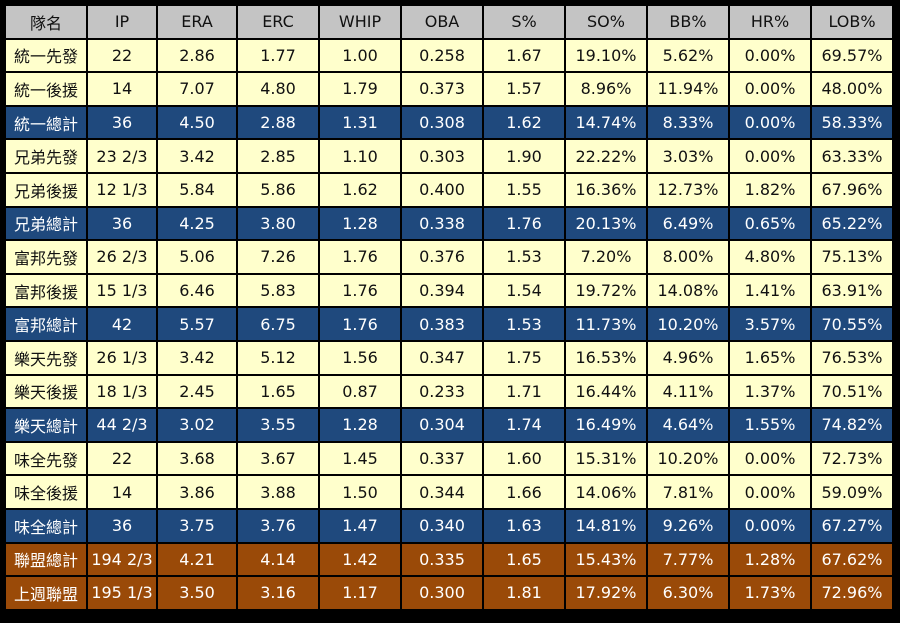 Image resolution: width=900 pixels, height=623 pixels. Describe the element at coordinates (278, 391) in the screenshot. I see `cell-erc: 1.65` at that location.